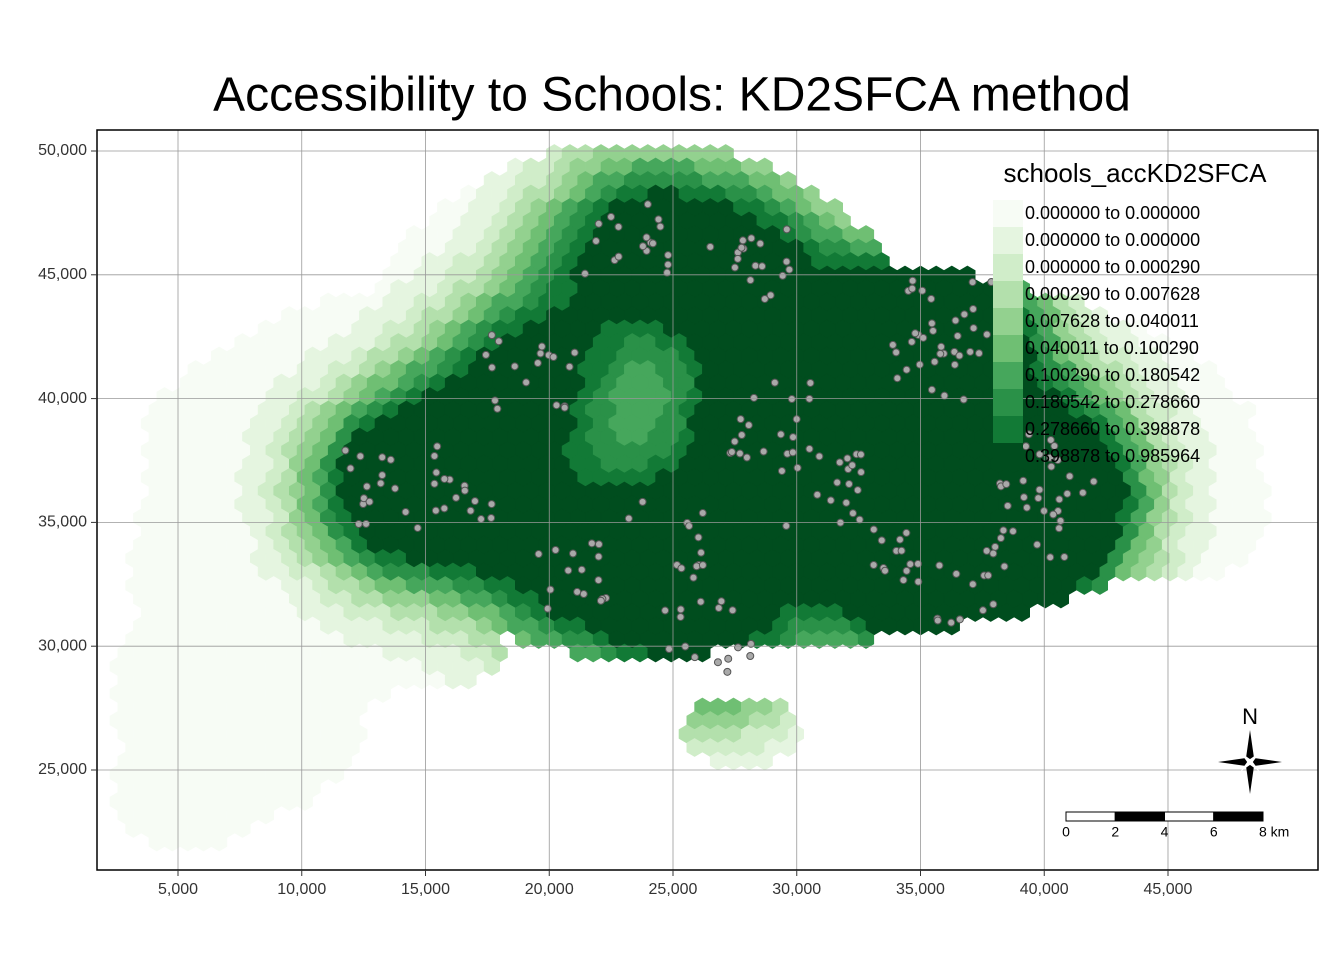 The width and height of the screenshot is (1344, 965). What do you see at coordinates (1139, 816) in the screenshot?
I see `scale-segment` at bounding box center [1139, 816].